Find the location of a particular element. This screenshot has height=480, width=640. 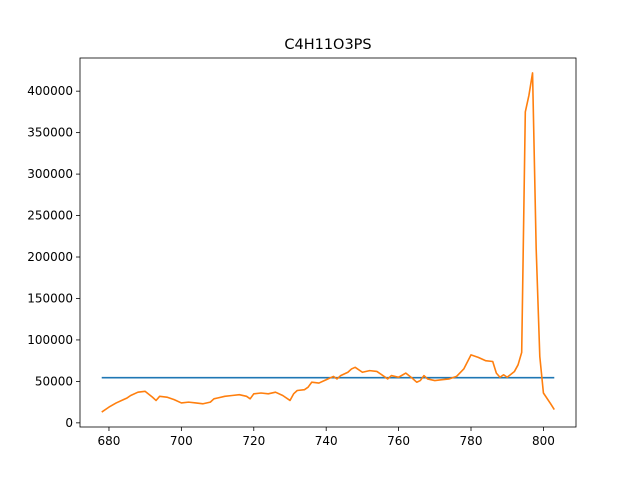

x-tick-label: 760 is located at coordinates (398, 441).